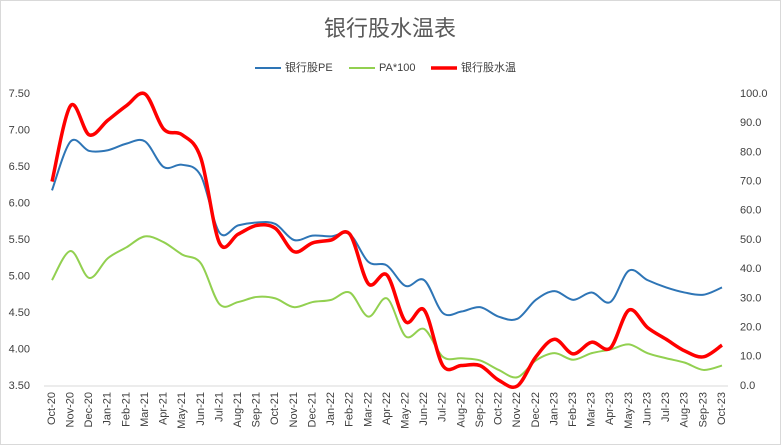 This screenshot has width=781, height=445. What do you see at coordinates (750, 123) in the screenshot?
I see `y2-tick-label: 90.0` at bounding box center [750, 123].